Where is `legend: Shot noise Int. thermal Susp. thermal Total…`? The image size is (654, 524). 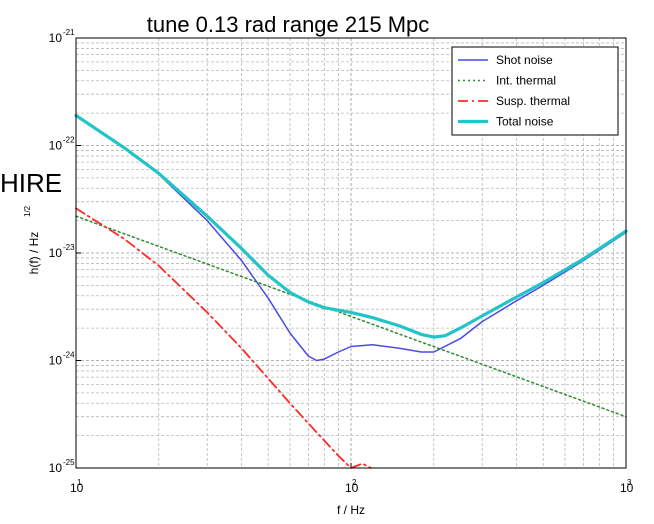 legend: Shot noise Int. thermal Susp. thermal Total… is located at coordinates (535, 91).